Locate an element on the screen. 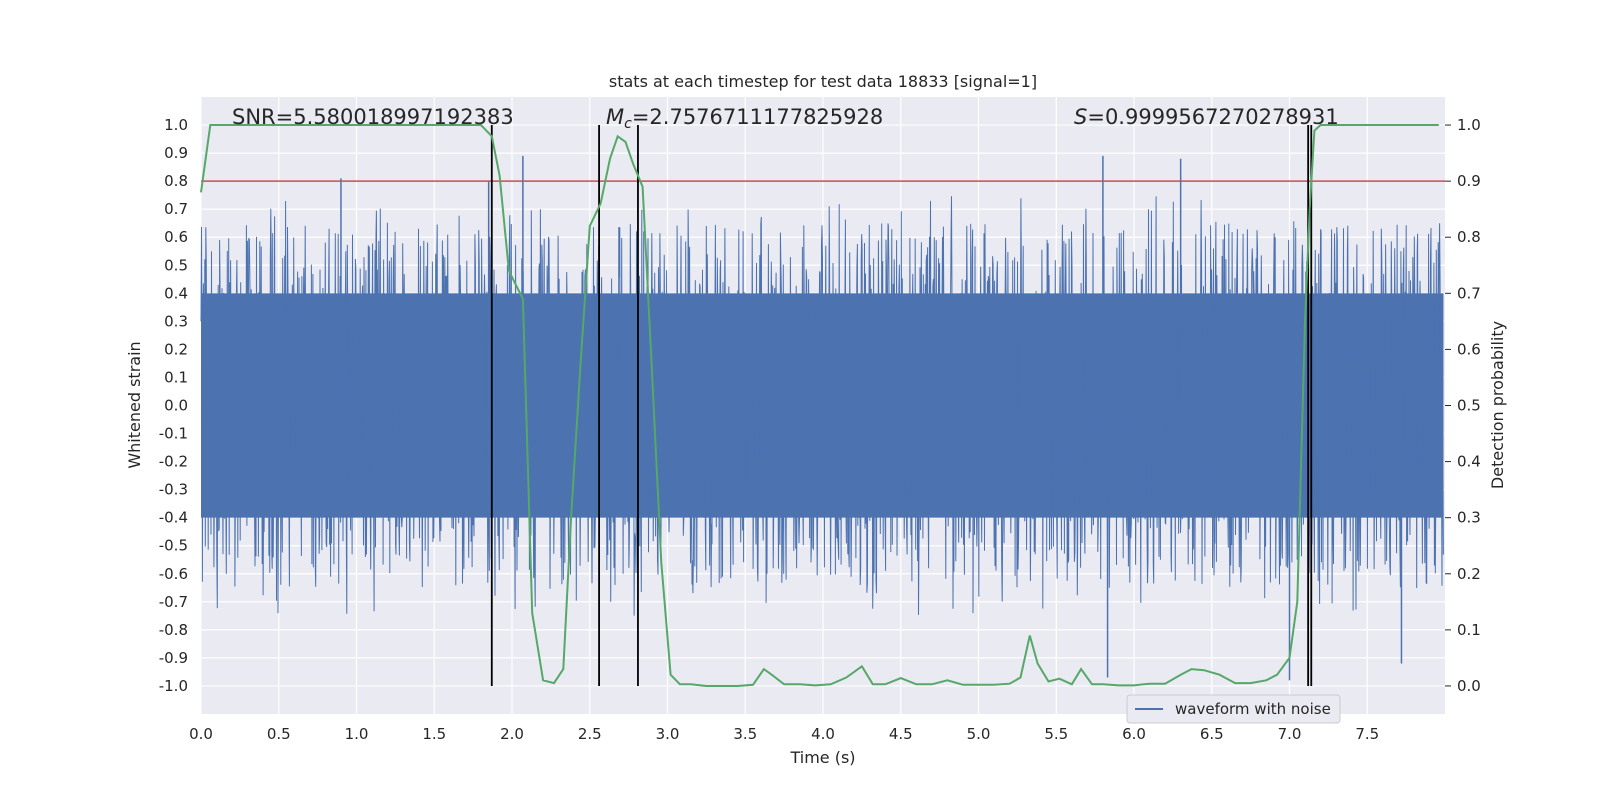  x-tick-label: 0.0 is located at coordinates (201, 734).